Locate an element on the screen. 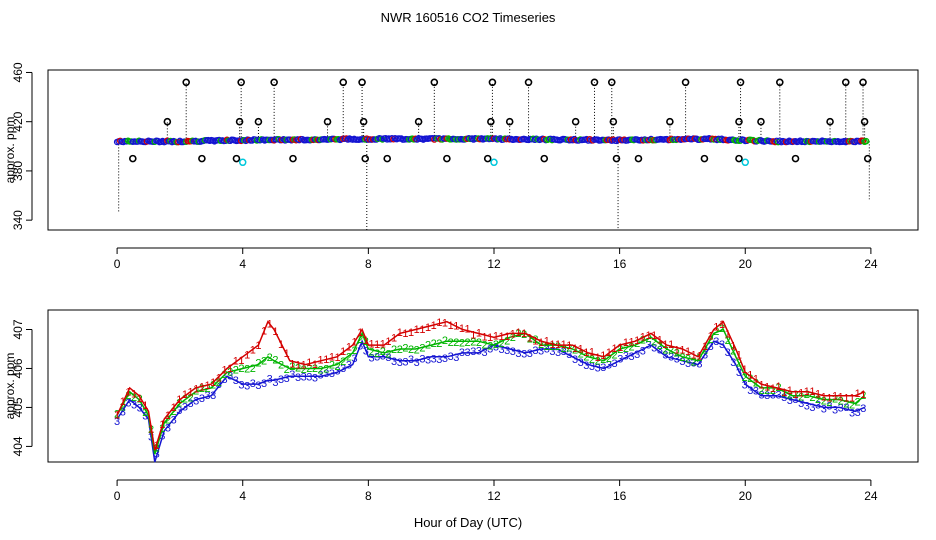 The image size is (936, 540). chart-title: NWR 160516 CO2 Timeseries is located at coordinates (468, 17).